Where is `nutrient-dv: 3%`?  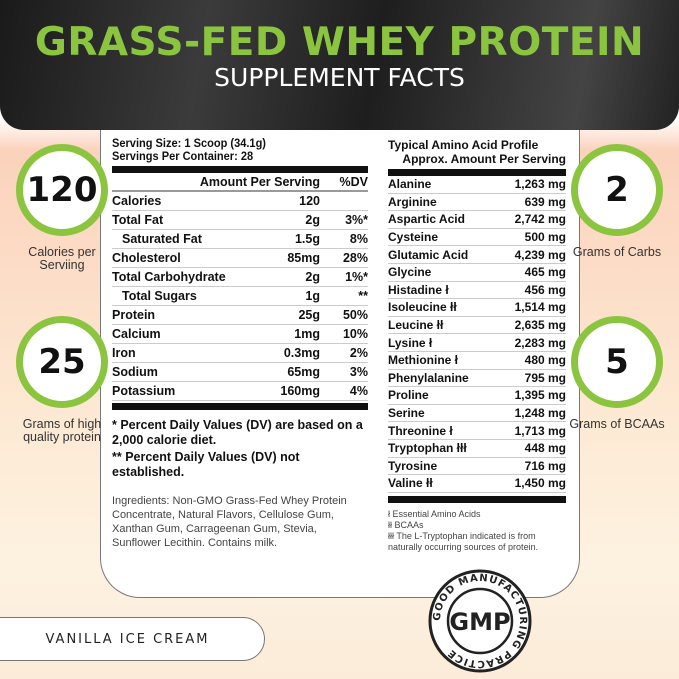 nutrient-dv: 3% is located at coordinates (358, 372).